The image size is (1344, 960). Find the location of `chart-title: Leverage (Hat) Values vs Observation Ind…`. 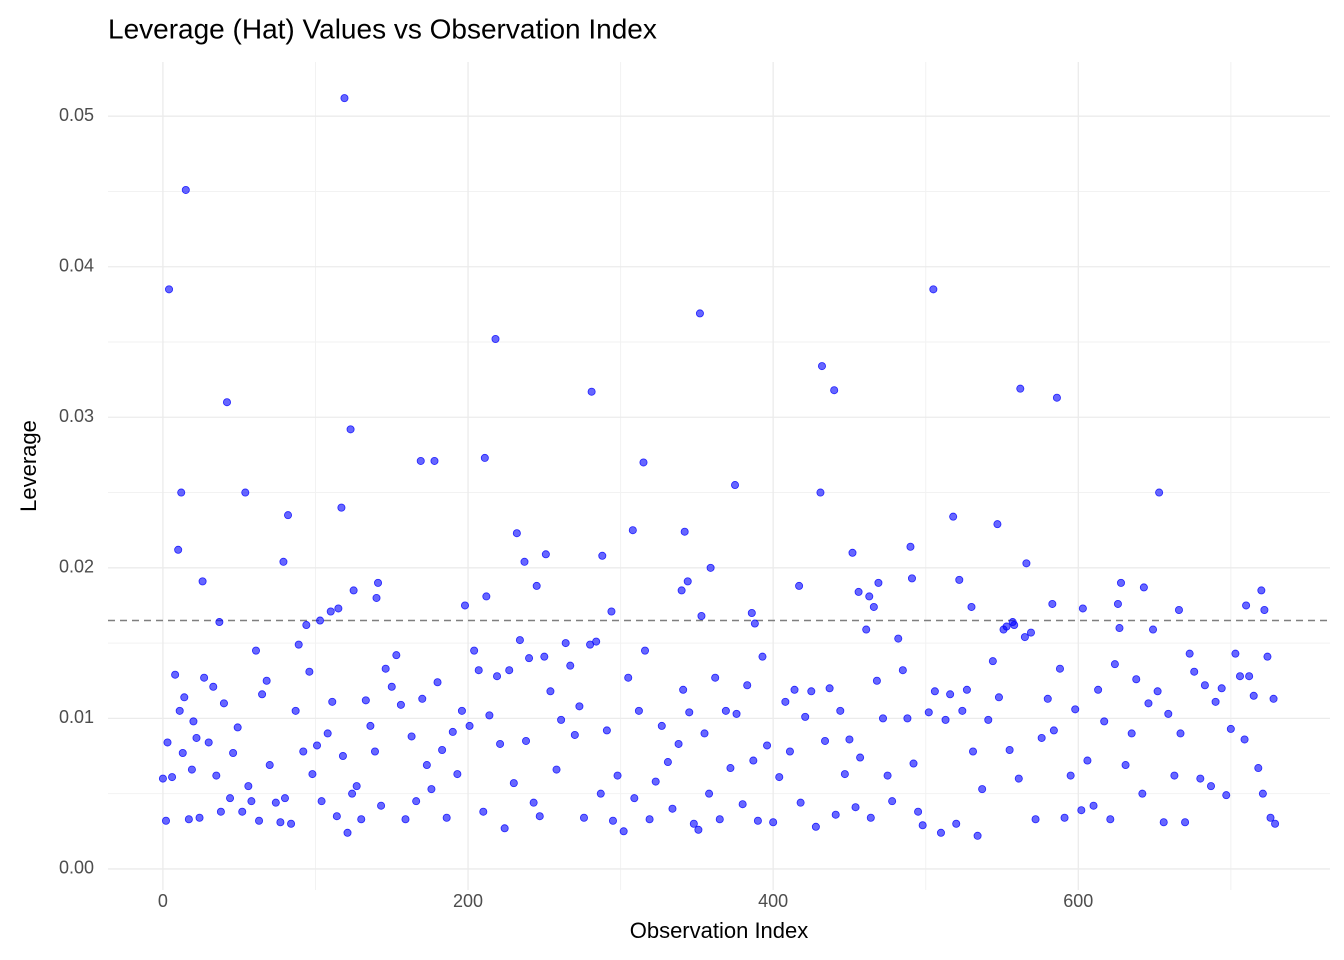

chart-title: Leverage (Hat) Values vs Observation Ind… is located at coordinates (382, 28).